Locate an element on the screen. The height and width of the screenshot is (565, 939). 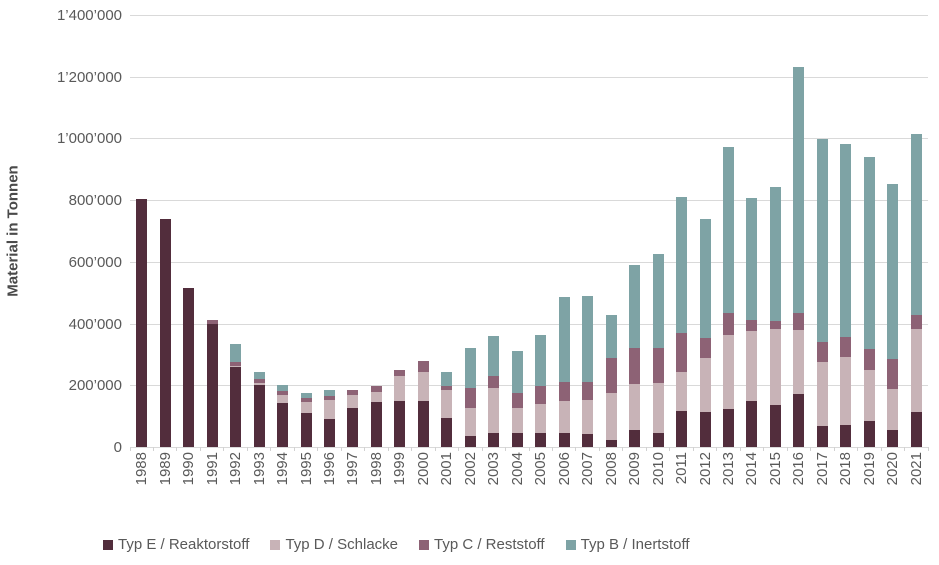
bar-segment-d-2017 is located at coordinates (822, 394).